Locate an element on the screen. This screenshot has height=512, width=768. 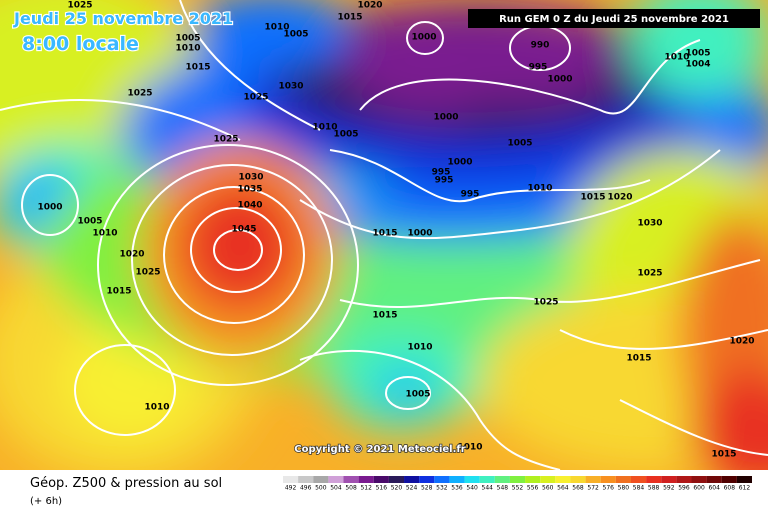
legend-label: 496 is located at coordinates (306, 488).